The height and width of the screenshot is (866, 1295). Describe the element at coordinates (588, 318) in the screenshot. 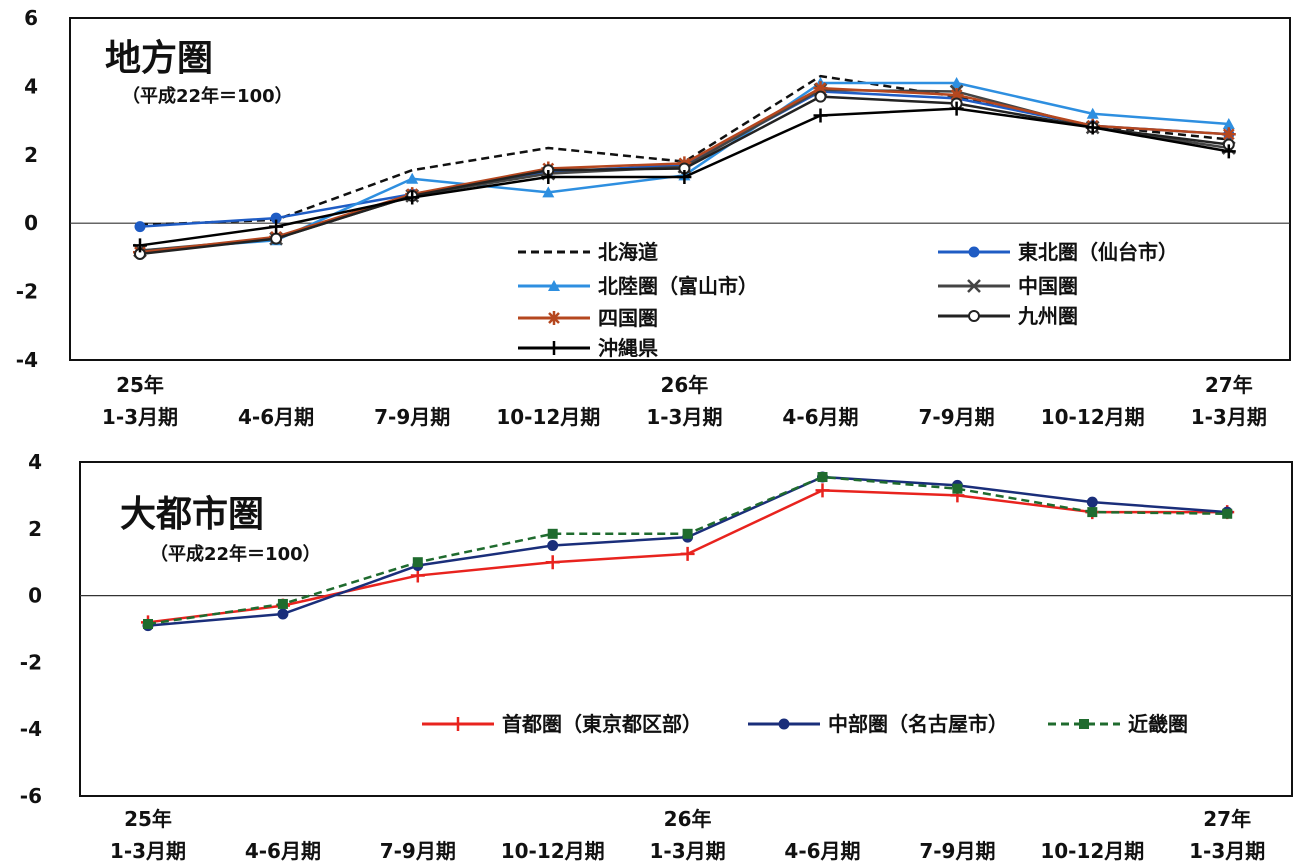

I see `legend-entry: 四国圏` at that location.